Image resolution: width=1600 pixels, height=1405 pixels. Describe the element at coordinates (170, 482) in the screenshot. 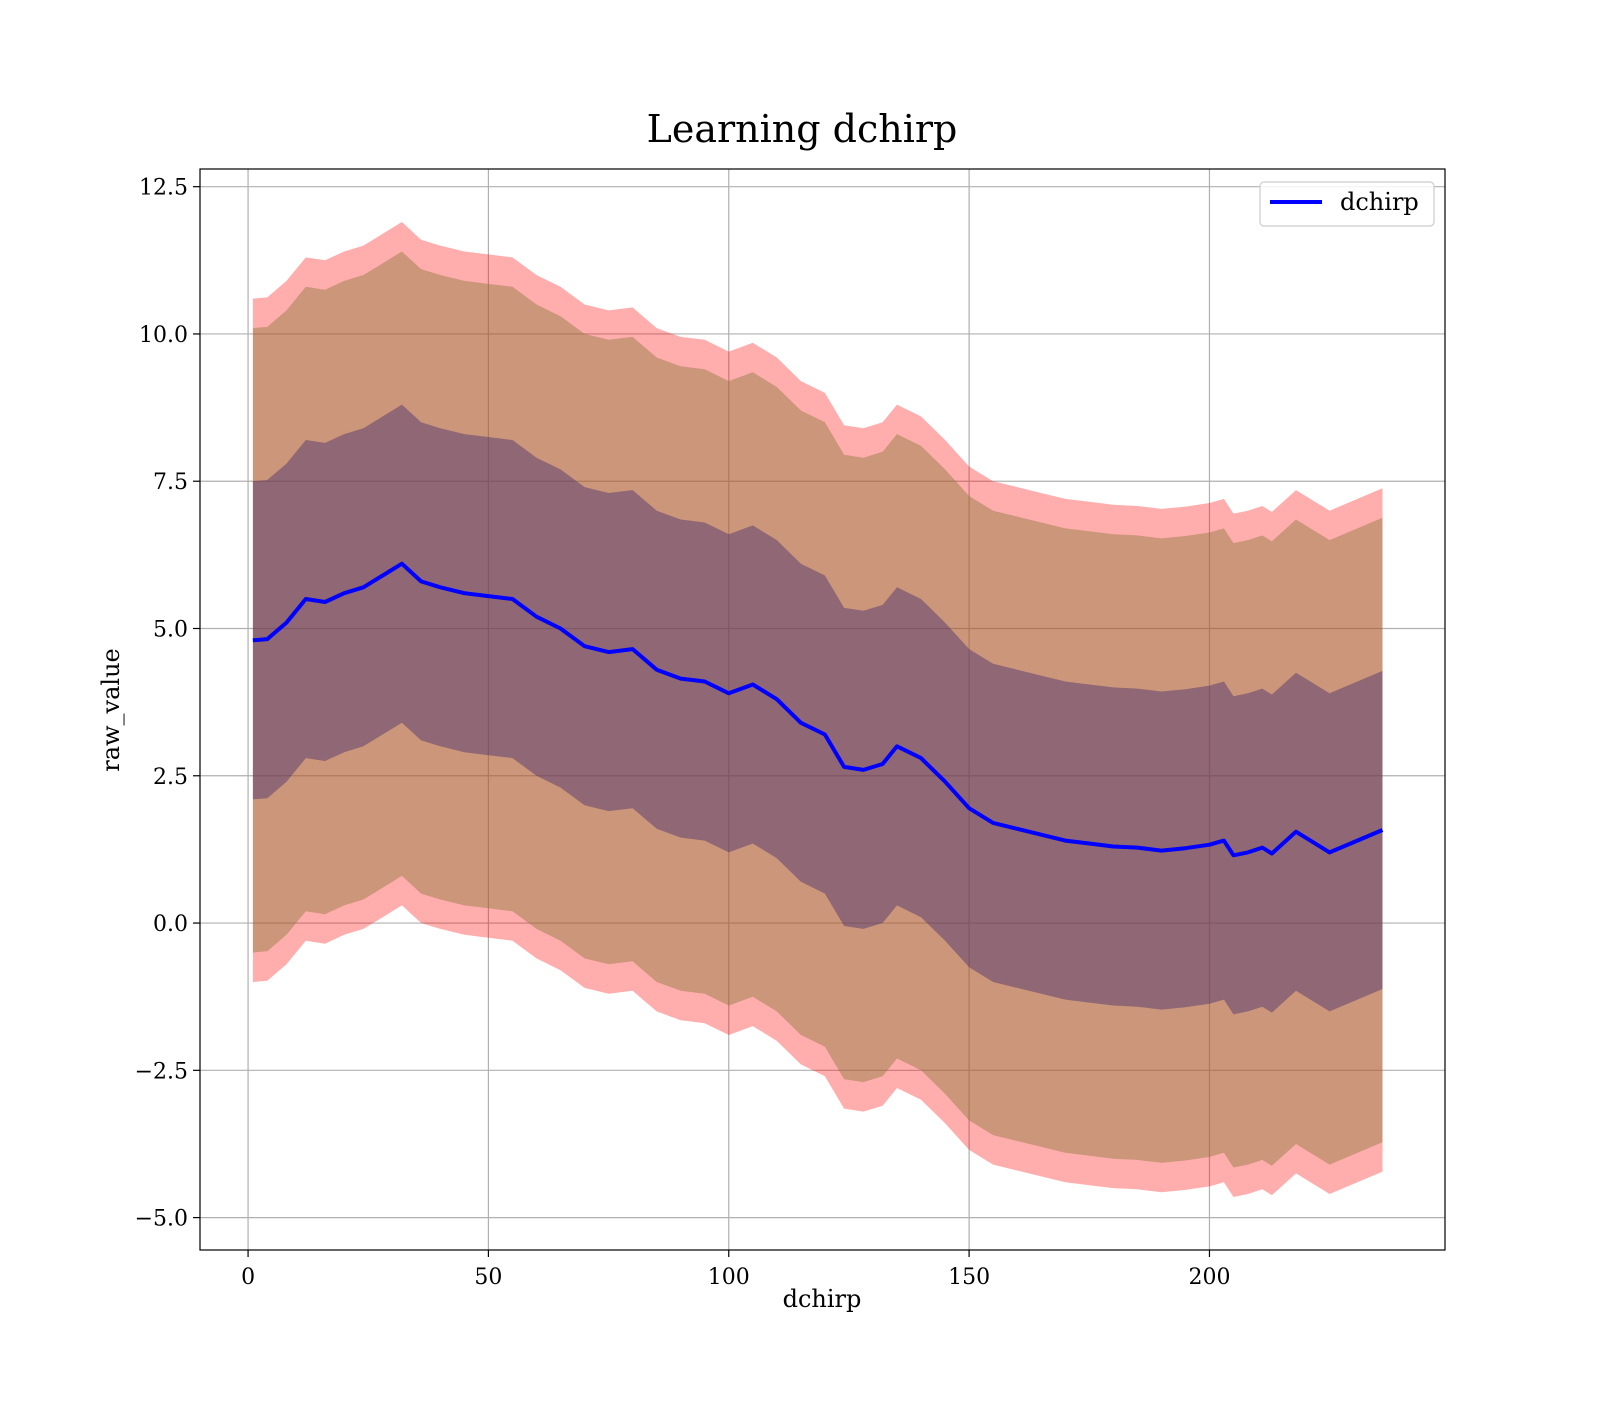

I see `y-tick-label-5: 7.5` at that location.